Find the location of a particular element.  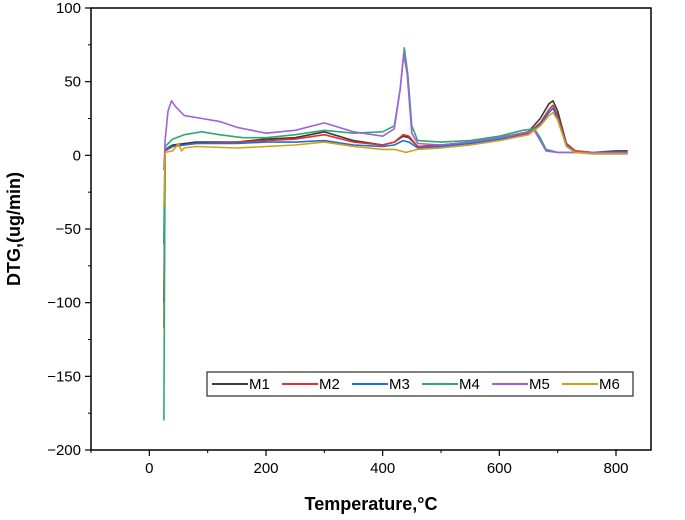

y-tick-label: 0 is located at coordinates (77, 155).